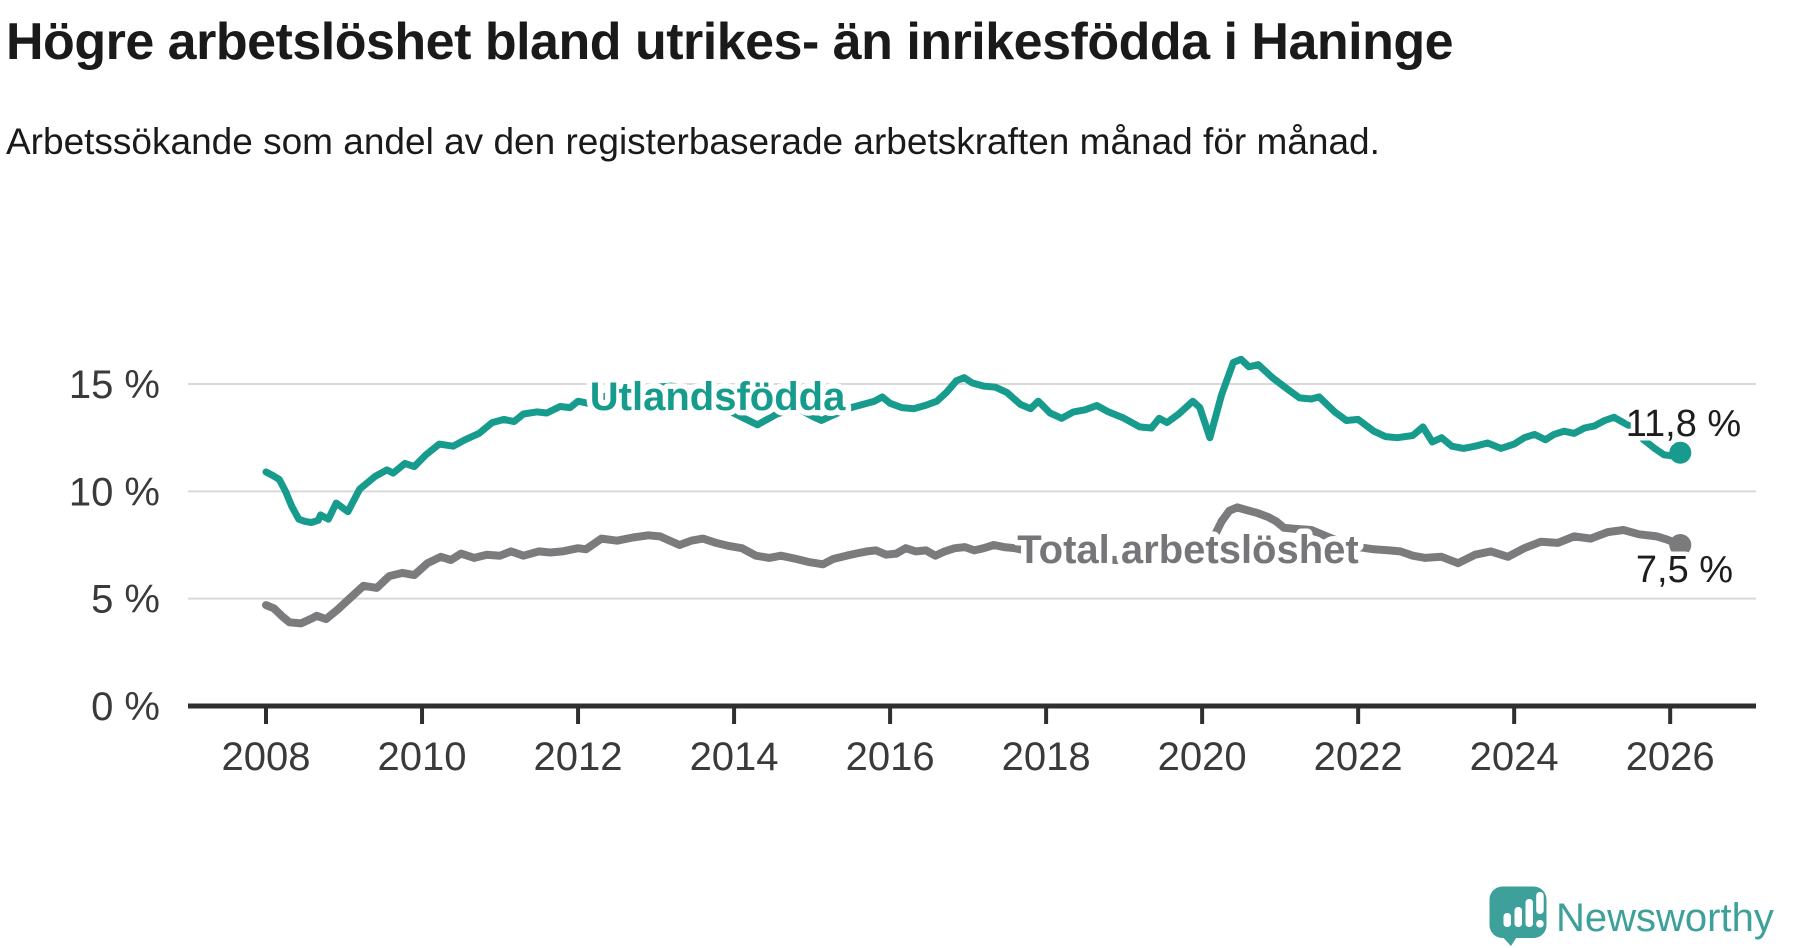  Describe the element at coordinates (114, 492) in the screenshot. I see `y-tick-label: 10 %` at that location.